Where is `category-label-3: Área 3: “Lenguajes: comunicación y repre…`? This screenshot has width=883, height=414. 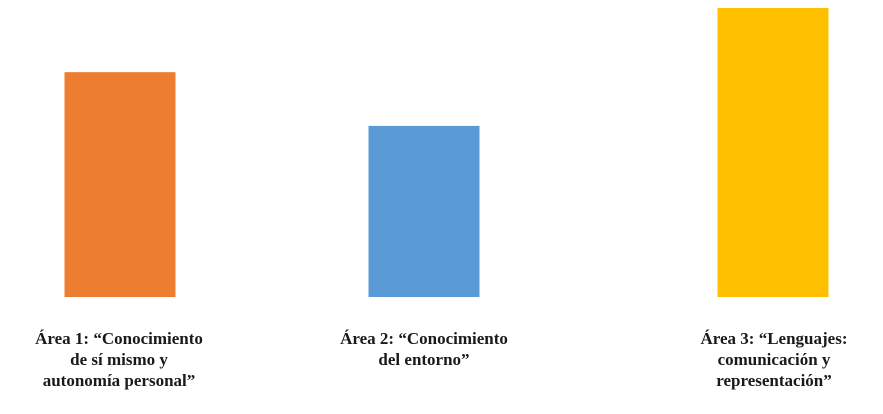
category-label-3: Área 3: “Lenguajes: comunicación y repre… is located at coordinates (774, 359).